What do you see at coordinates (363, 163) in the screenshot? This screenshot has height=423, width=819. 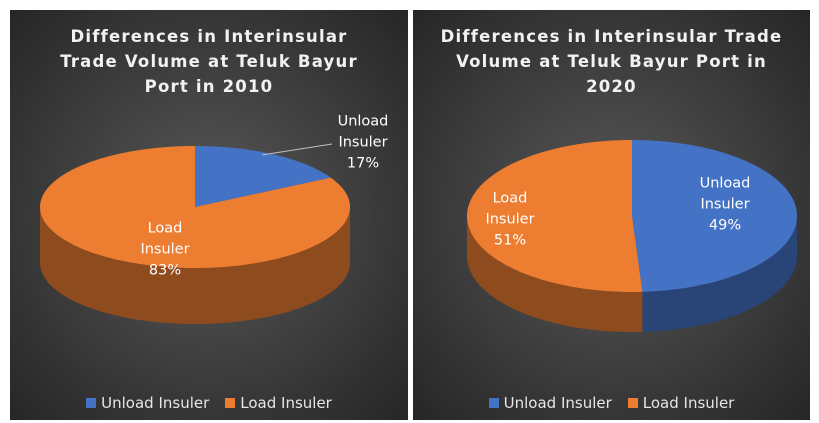 I see `data-label-value: 17%` at bounding box center [363, 163].